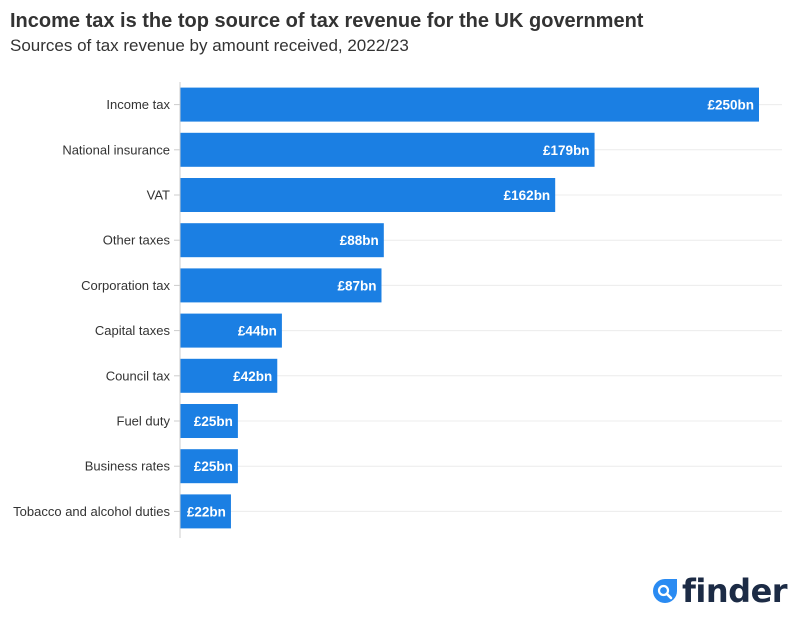 This screenshot has height=640, width=796. What do you see at coordinates (91, 511) in the screenshot?
I see `category-label: Tobacco and alcohol duties` at bounding box center [91, 511].